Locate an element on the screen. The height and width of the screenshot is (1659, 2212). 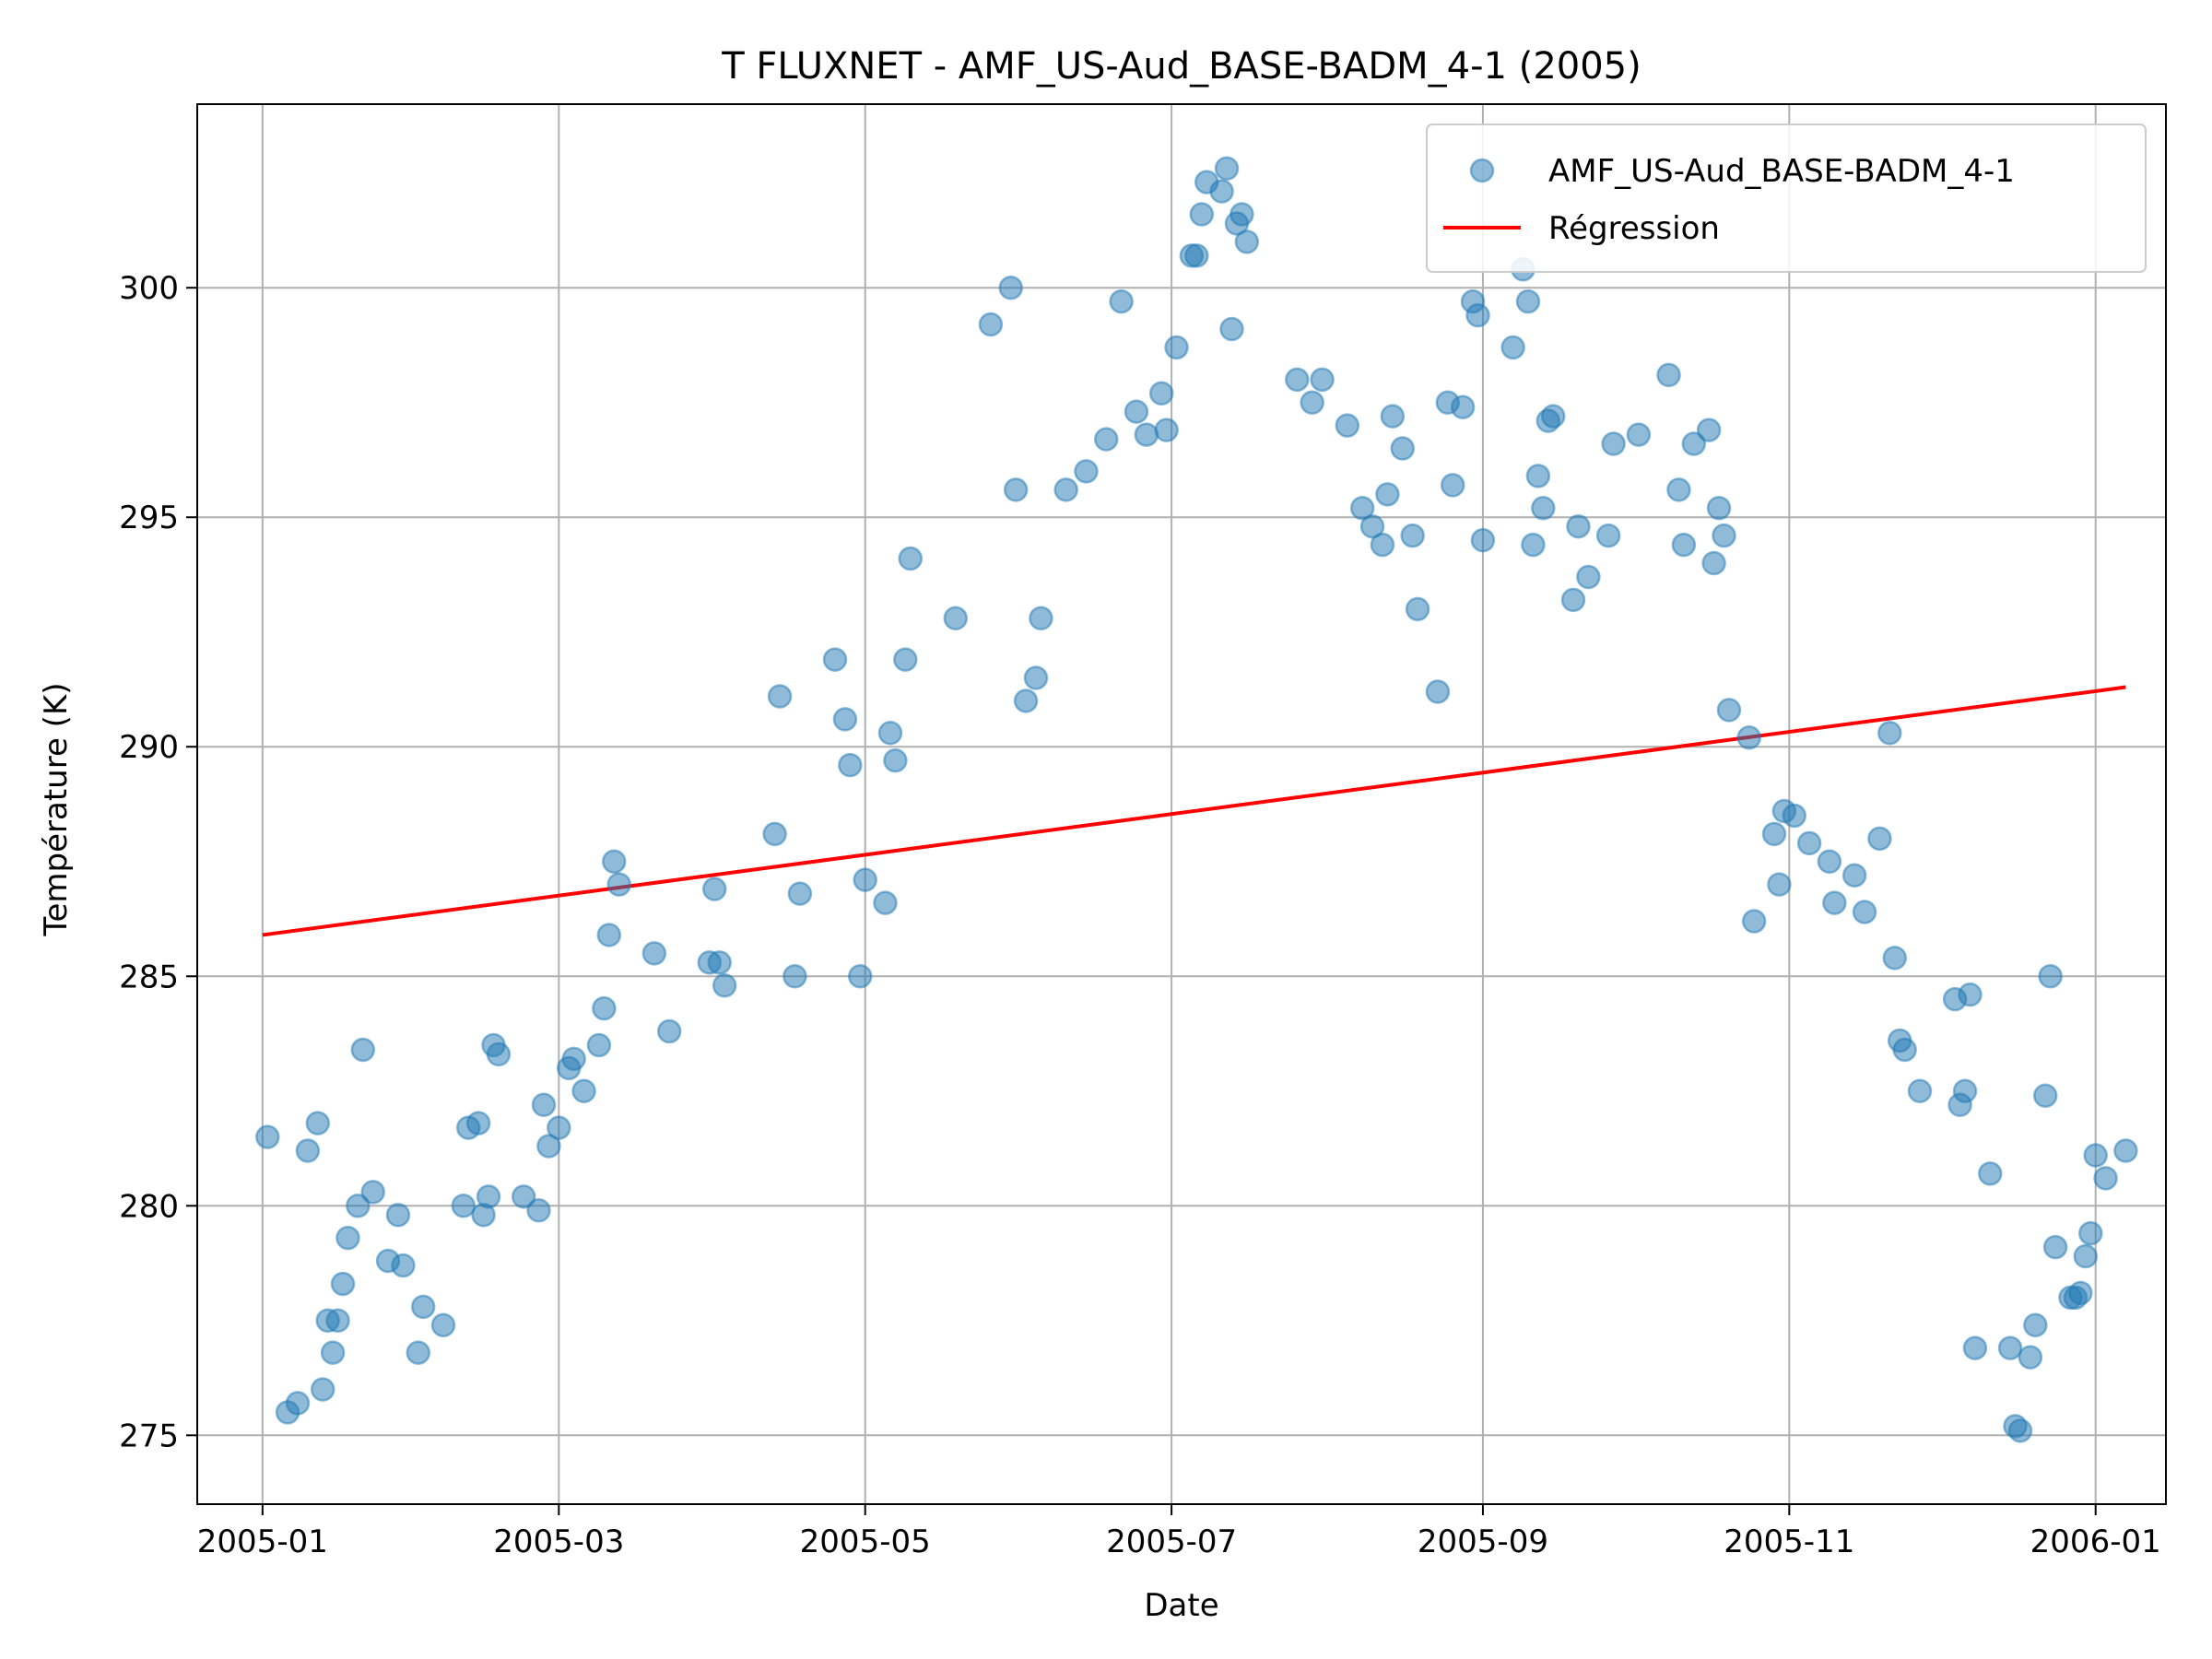
legend-label-line: Régression is located at coordinates (1634, 228).